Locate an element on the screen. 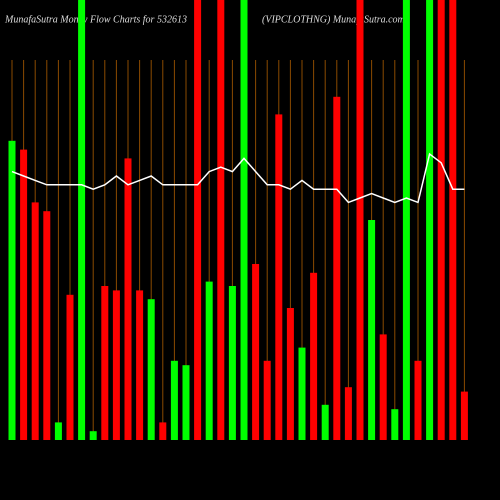 This screenshot has height=500, width=500. chart-title: MunafaSutra Money Flow Charts for 532613 is located at coordinates (95, 19).